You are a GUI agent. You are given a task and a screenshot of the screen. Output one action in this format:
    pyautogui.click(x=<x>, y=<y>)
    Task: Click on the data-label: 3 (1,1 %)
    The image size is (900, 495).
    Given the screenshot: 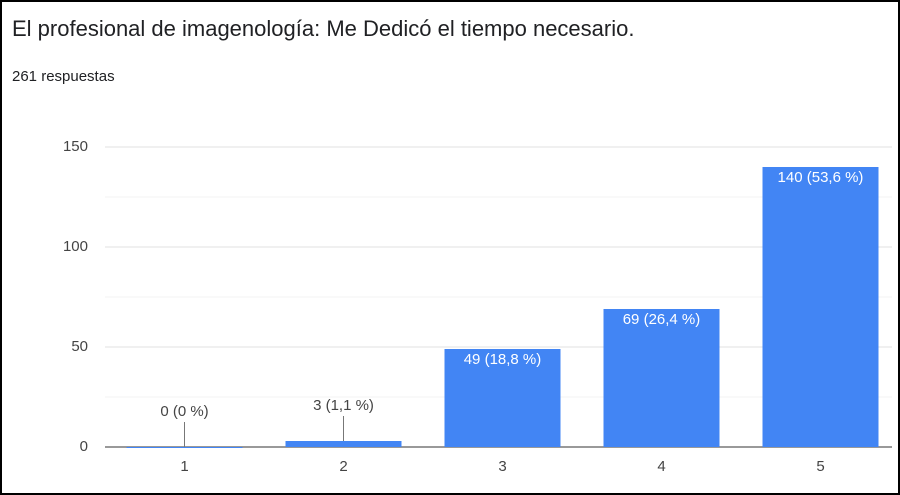 What is the action you would take?
    pyautogui.click(x=343, y=405)
    